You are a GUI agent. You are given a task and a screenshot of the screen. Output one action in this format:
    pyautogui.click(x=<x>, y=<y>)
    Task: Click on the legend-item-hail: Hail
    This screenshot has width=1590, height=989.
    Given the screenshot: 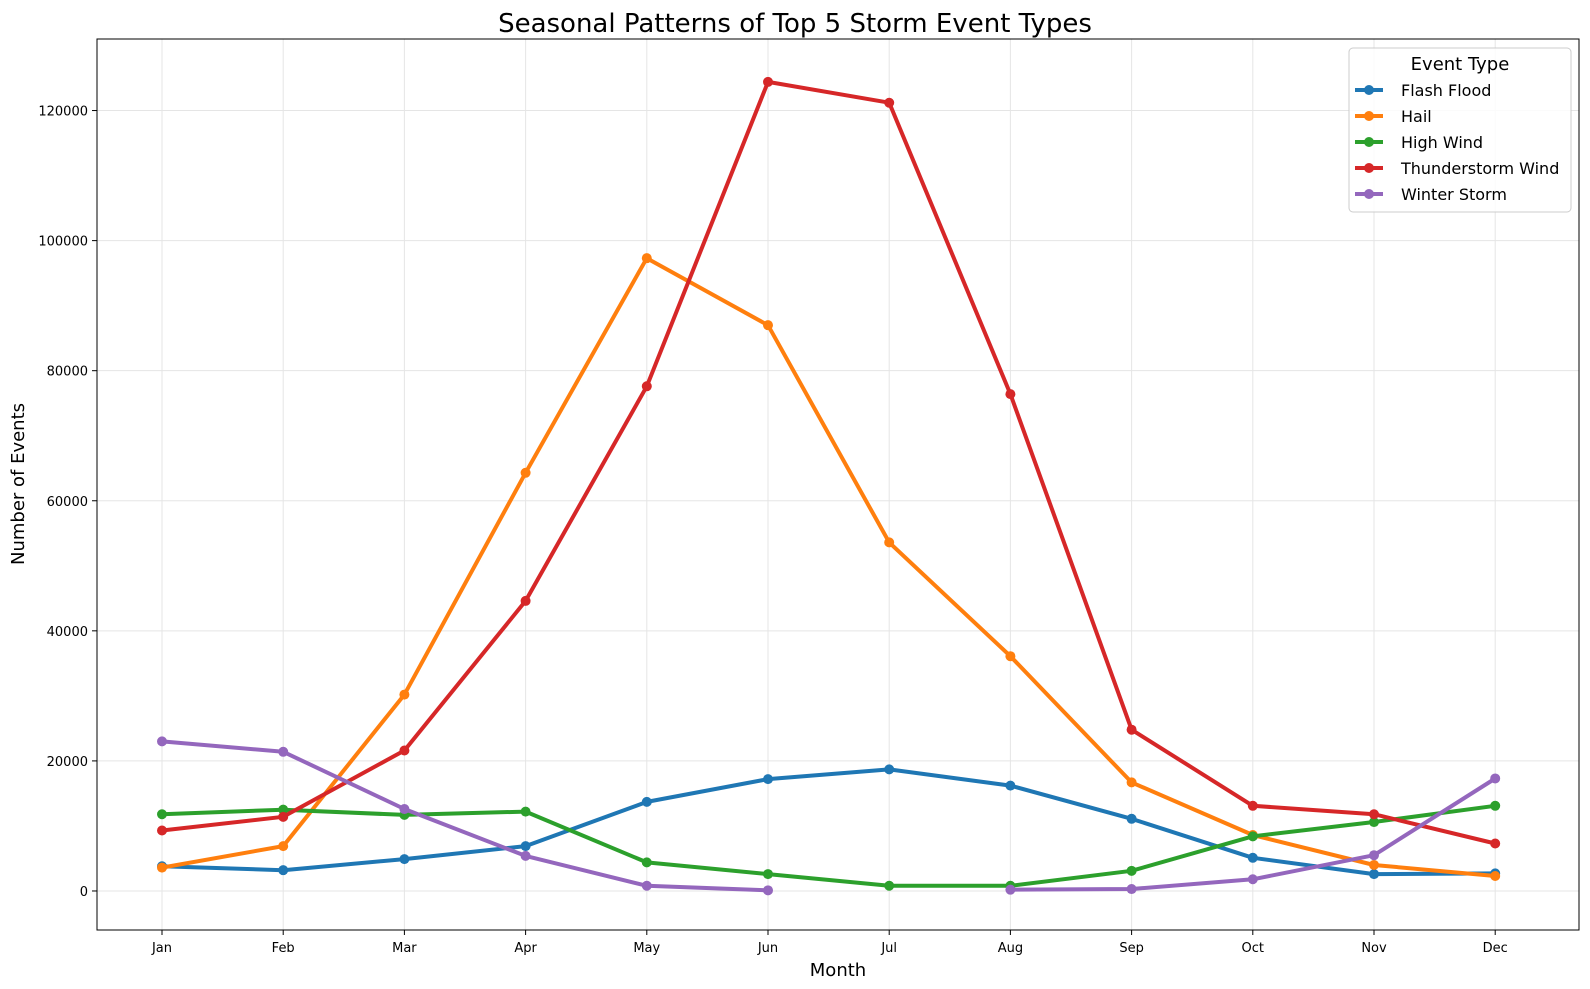 What is the action you would take?
    pyautogui.click(x=1393, y=116)
    